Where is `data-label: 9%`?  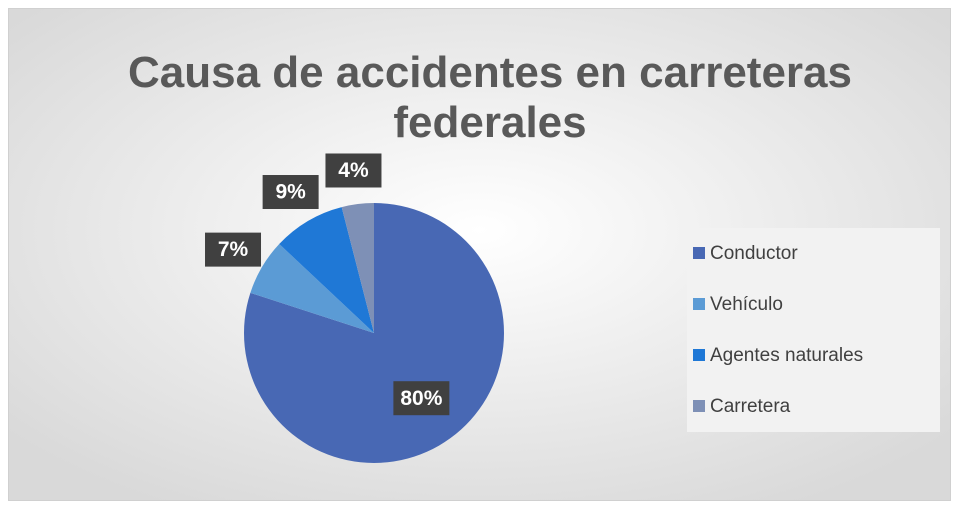 data-label: 9% is located at coordinates (290, 192).